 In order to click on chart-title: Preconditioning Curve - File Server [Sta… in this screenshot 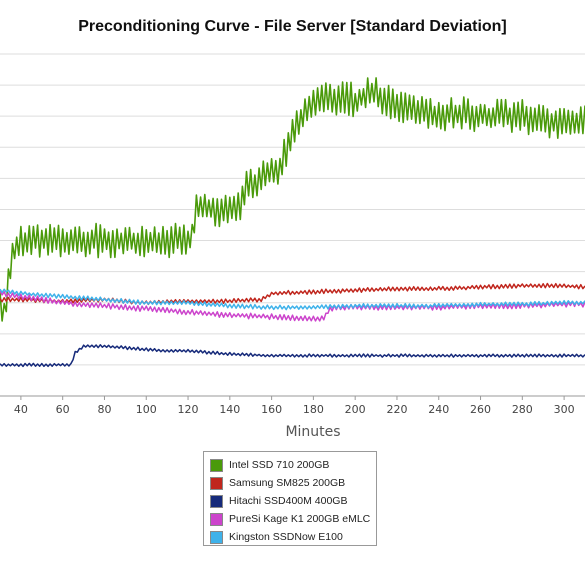, I will do `click(292, 26)`.